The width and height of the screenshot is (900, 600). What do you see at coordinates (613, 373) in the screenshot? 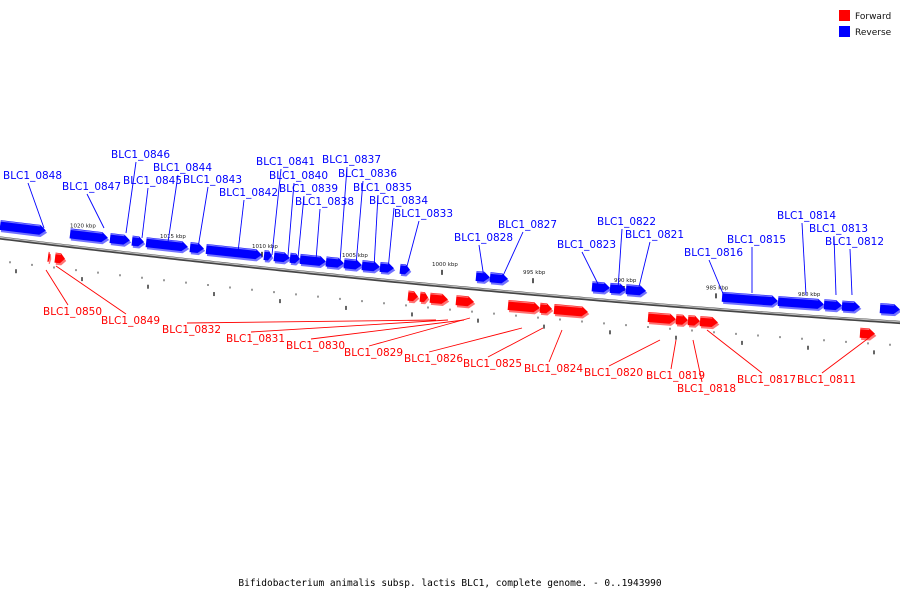
I see `gene-label: BLC1_0820` at bounding box center [613, 373].